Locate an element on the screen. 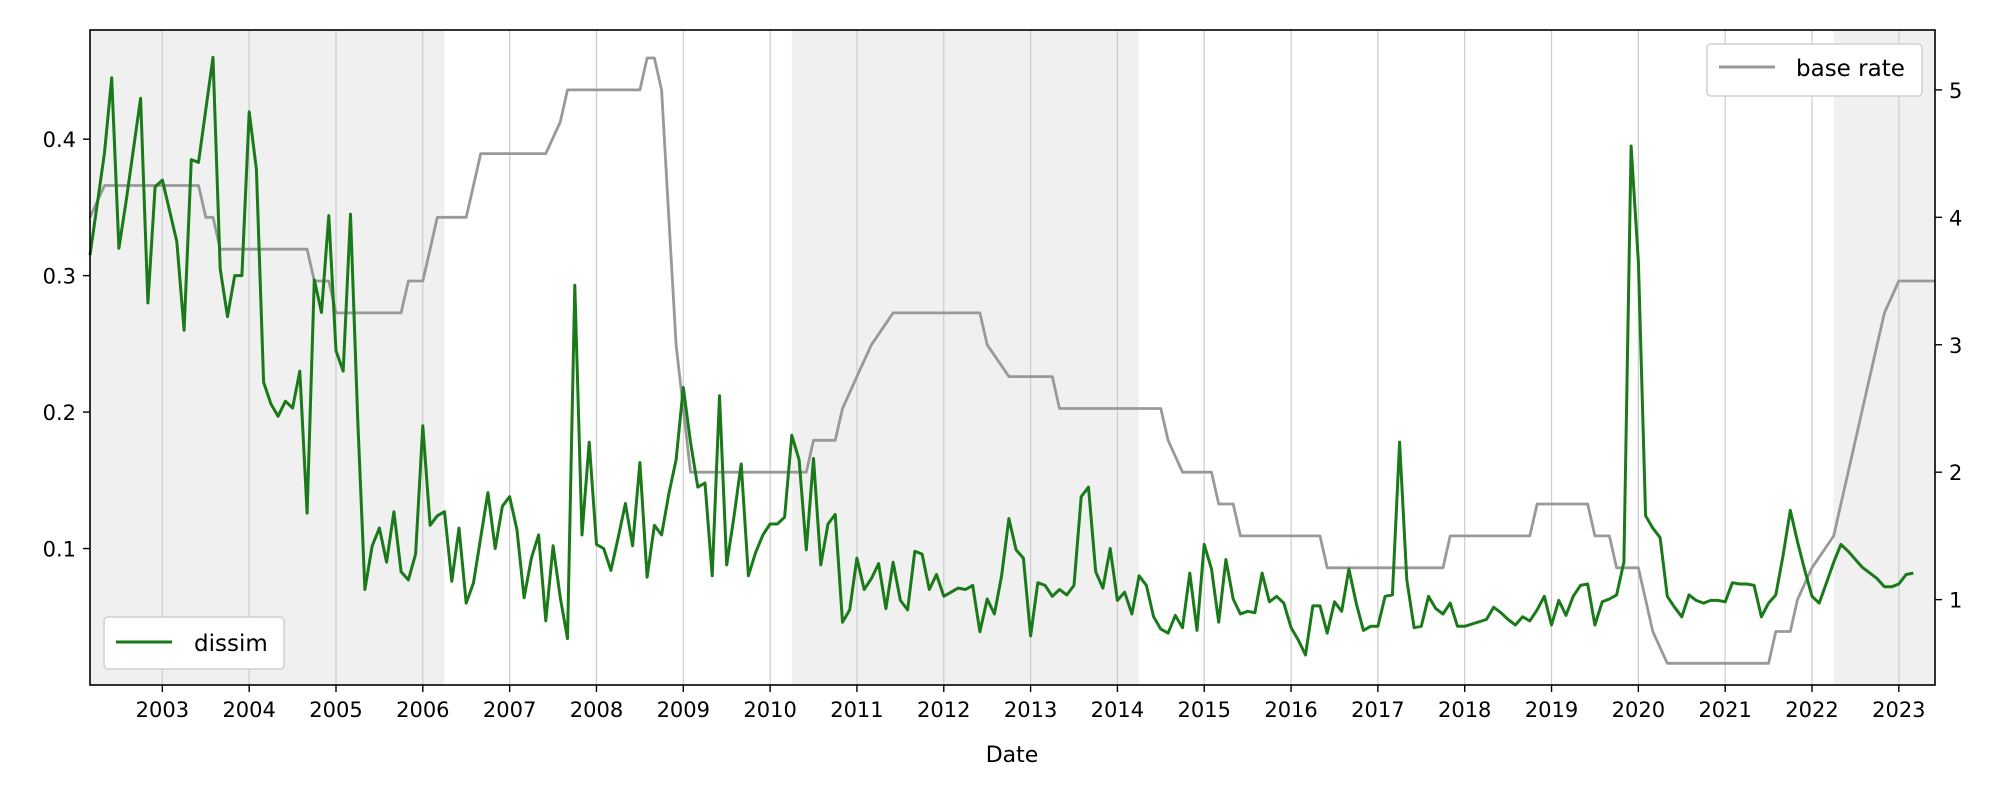  right-y-tick-label-2: 2 is located at coordinates (1955, 473).